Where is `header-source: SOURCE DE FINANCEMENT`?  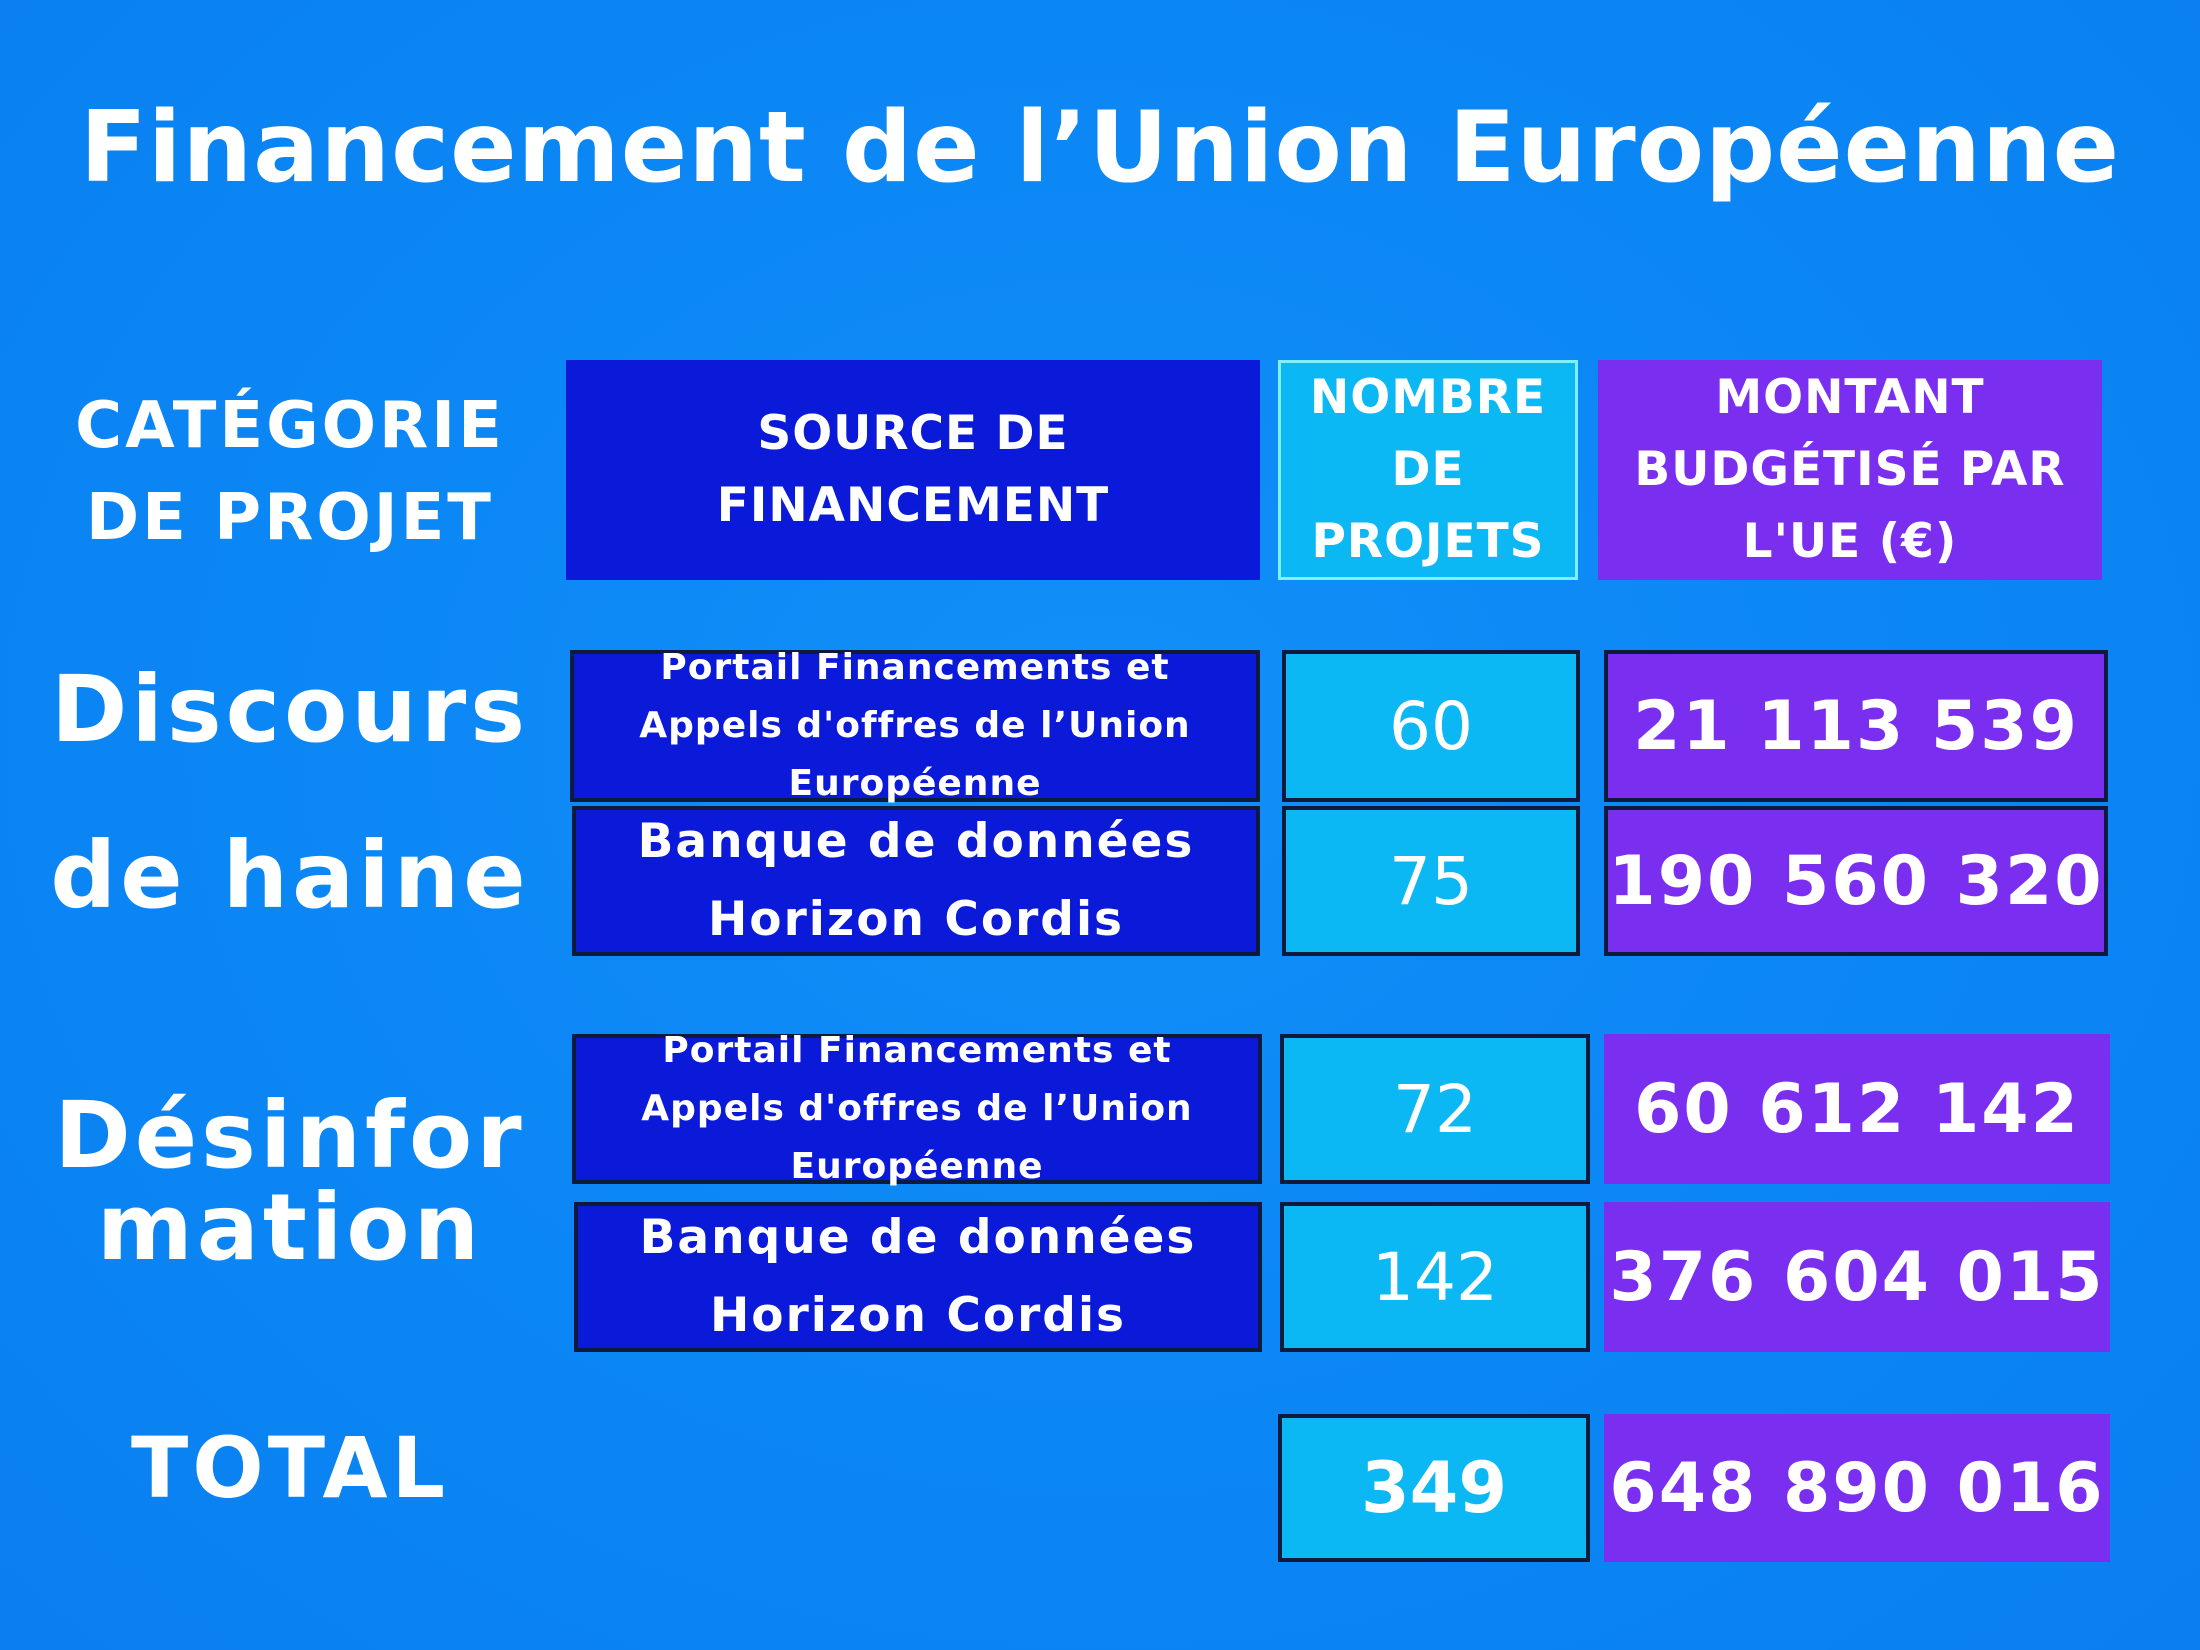 header-source: SOURCE DE FINANCEMENT is located at coordinates (913, 470).